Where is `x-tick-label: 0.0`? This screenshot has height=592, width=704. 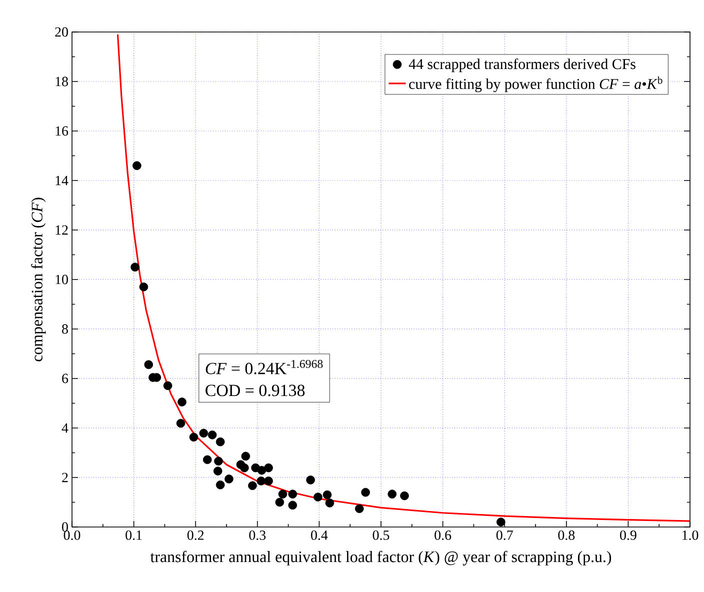
x-tick-label: 0.0 is located at coordinates (72, 535).